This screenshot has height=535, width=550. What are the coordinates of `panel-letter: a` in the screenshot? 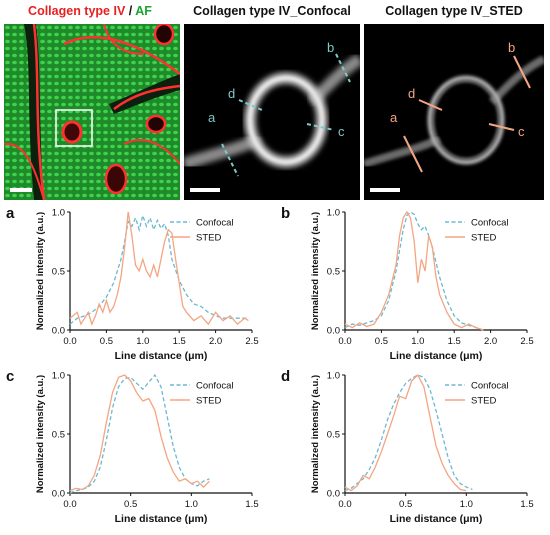 It's located at (10, 213).